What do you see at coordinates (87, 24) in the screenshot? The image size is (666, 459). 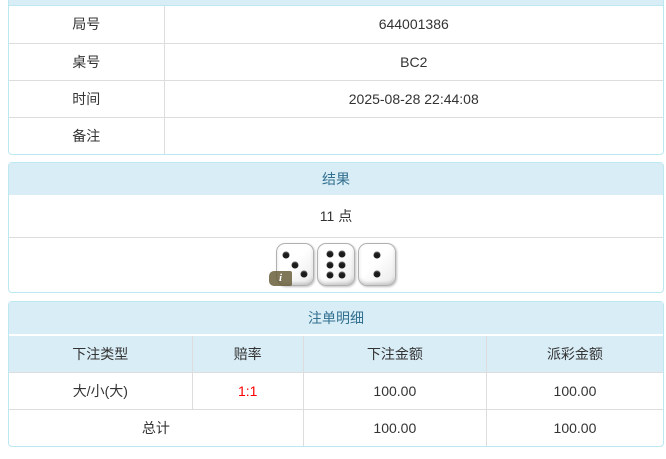 I see `round-id-label: 局号` at bounding box center [87, 24].